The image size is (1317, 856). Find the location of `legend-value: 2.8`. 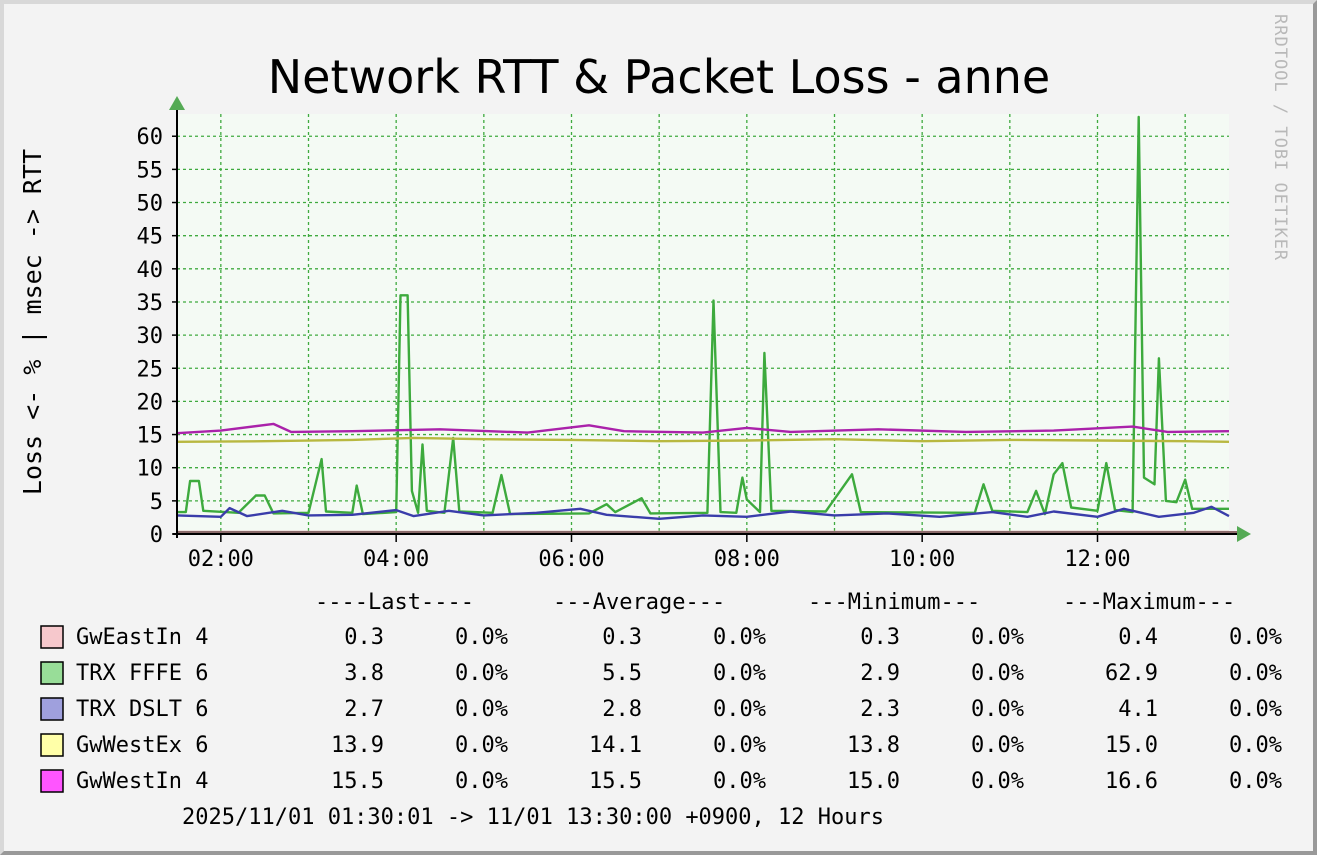

legend-value: 2.8 is located at coordinates (622, 709).